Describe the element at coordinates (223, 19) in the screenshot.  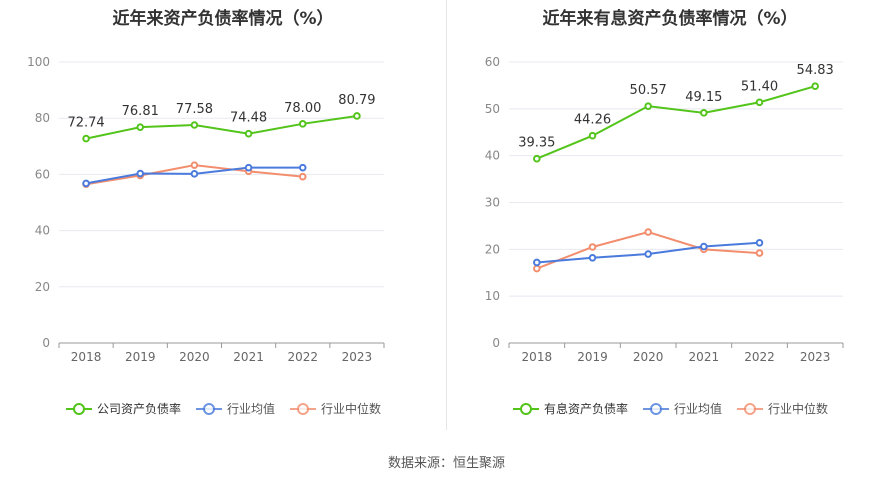
I see `chart-title: 近年来资产负债率情况（%）` at that location.